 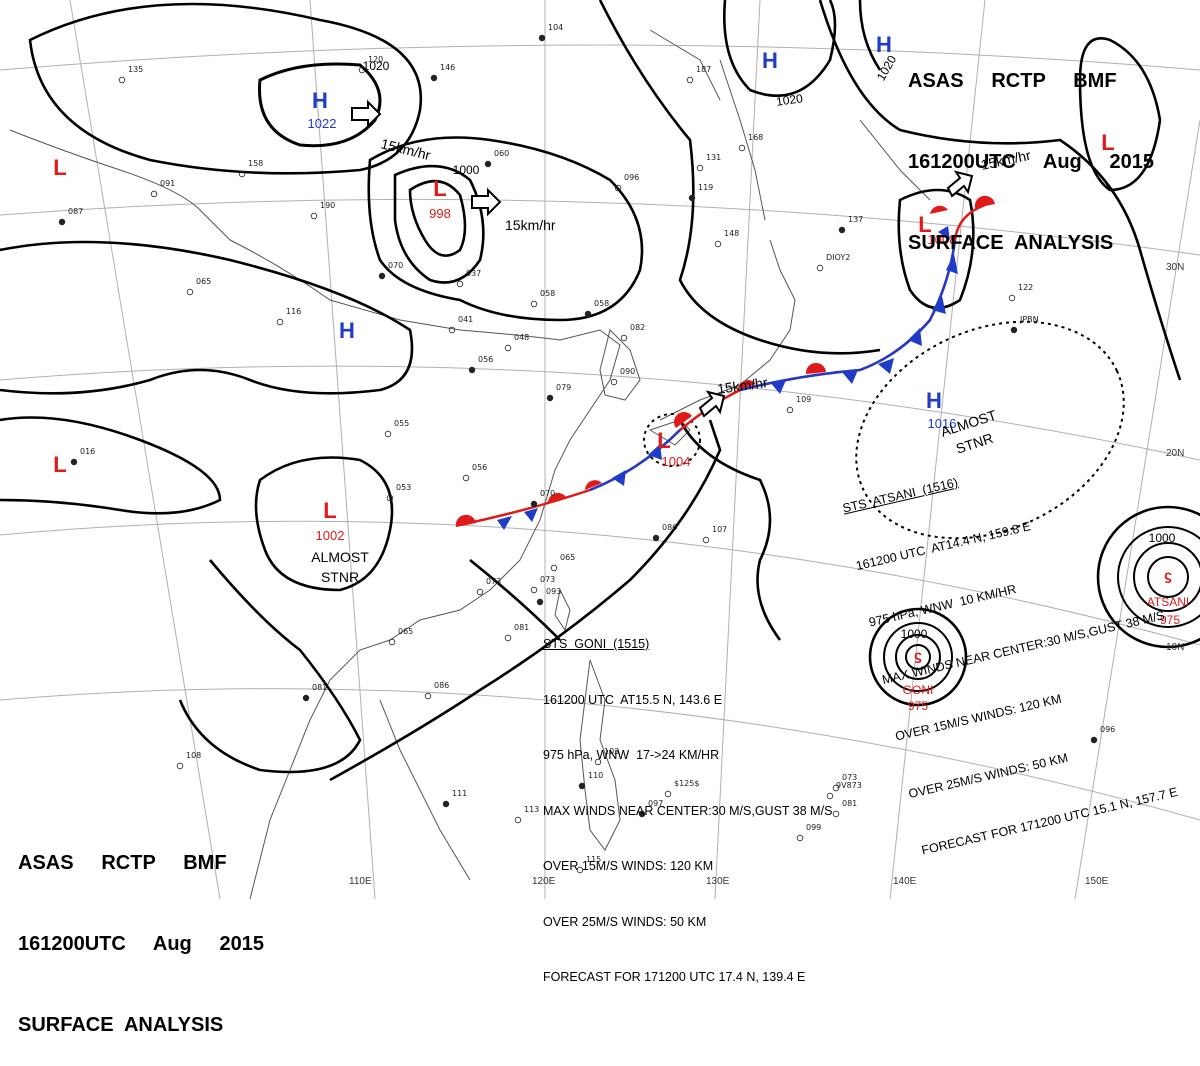 I want to click on high-pressure-center: H, so click(x=934, y=400).